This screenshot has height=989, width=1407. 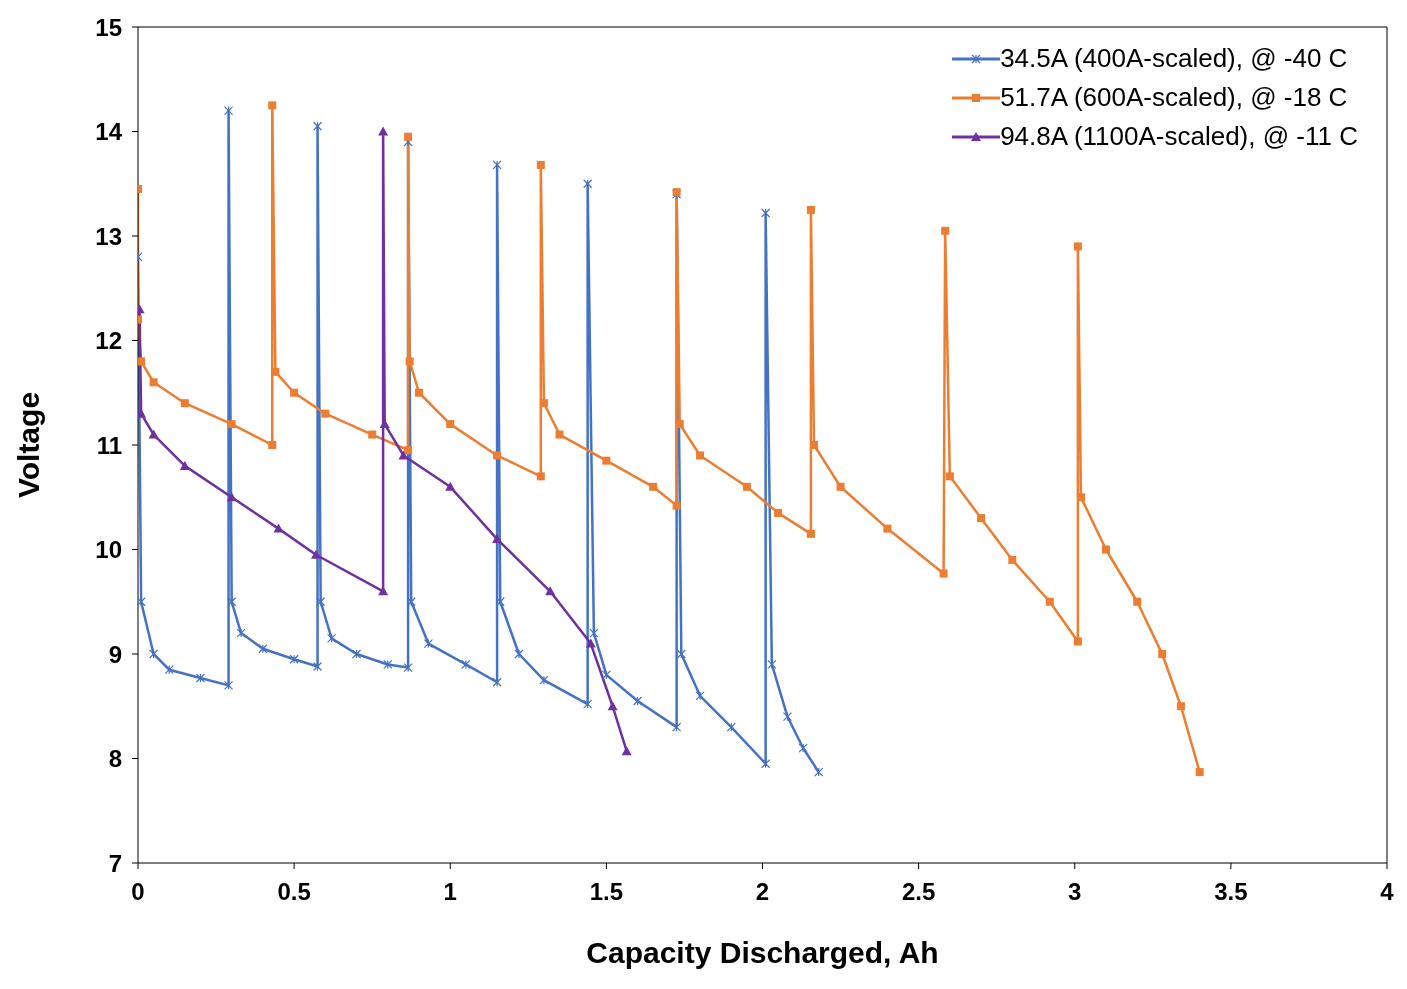 What do you see at coordinates (1174, 97) in the screenshot?
I see `legend-label: 51.7A (600A-scaled), @ -18 C` at bounding box center [1174, 97].